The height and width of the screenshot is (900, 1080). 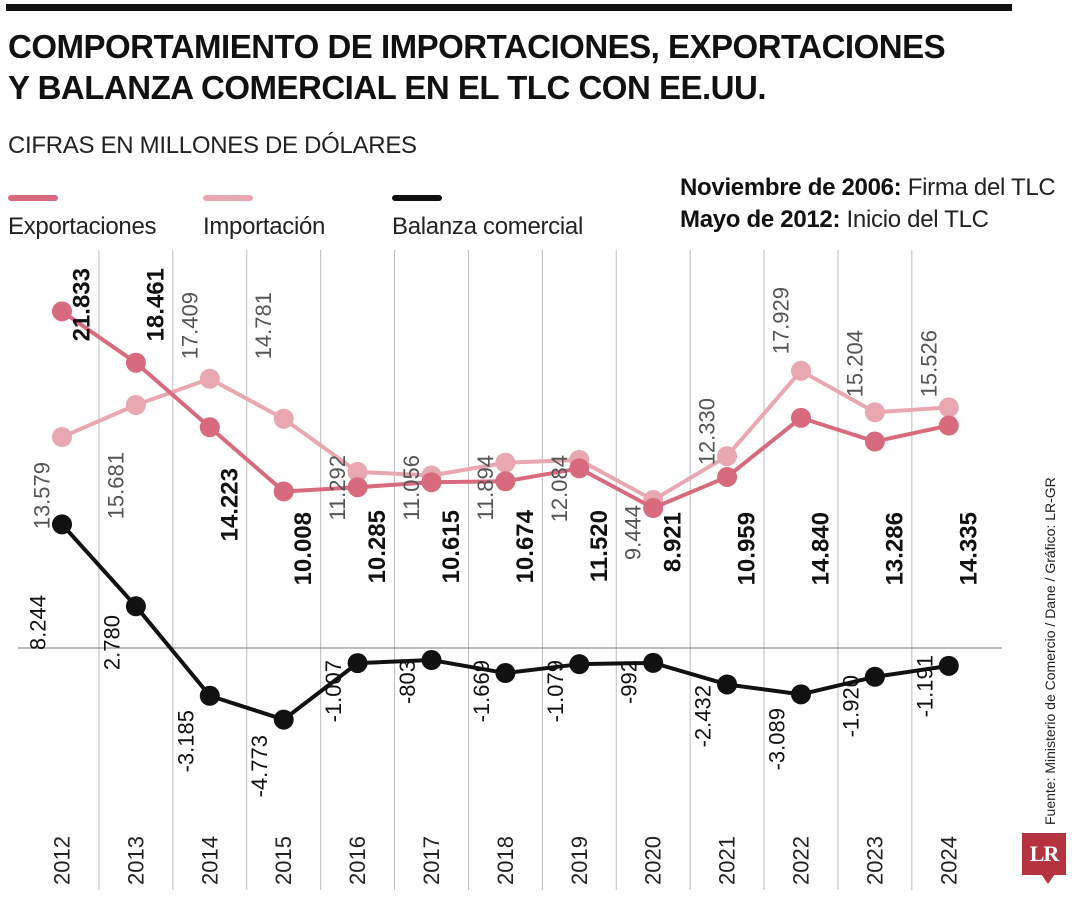 What do you see at coordinates (357, 860) in the screenshot?
I see `tick-label-2016: 2016` at bounding box center [357, 860].